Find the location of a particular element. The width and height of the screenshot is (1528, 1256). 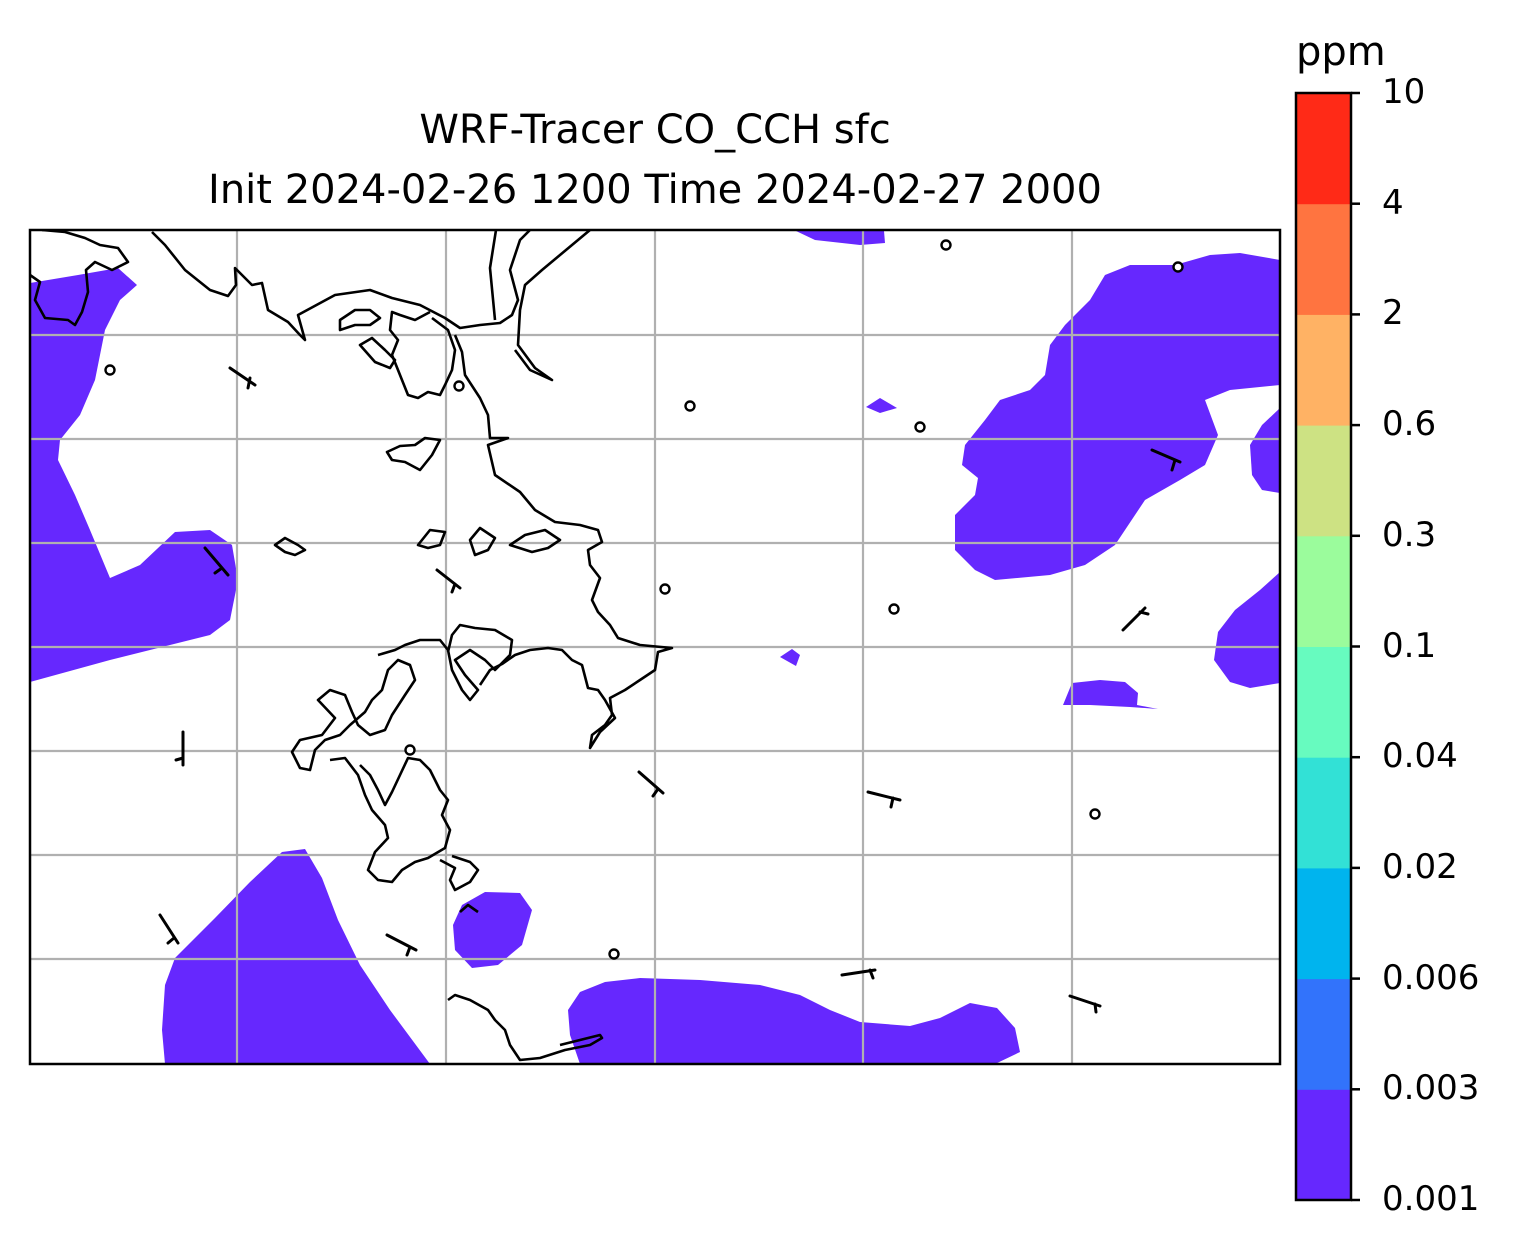

colorbar-tick-label: 0.006 is located at coordinates (1431, 977).